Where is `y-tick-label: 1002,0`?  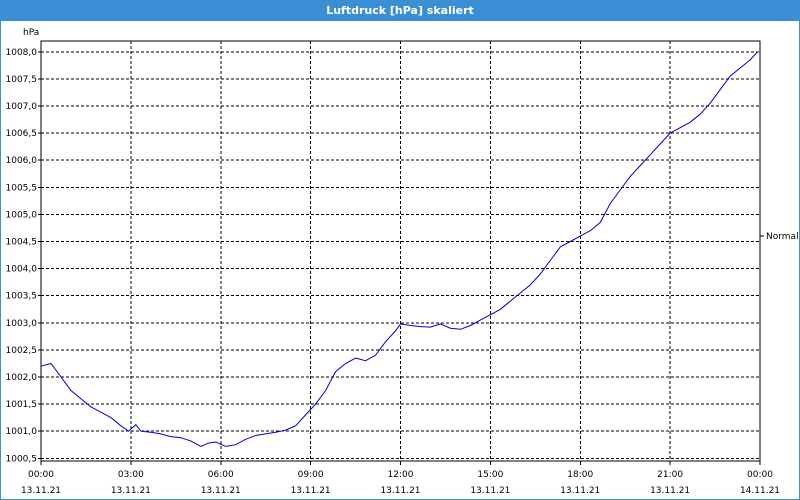
y-tick-label: 1002,0 is located at coordinates (22, 378).